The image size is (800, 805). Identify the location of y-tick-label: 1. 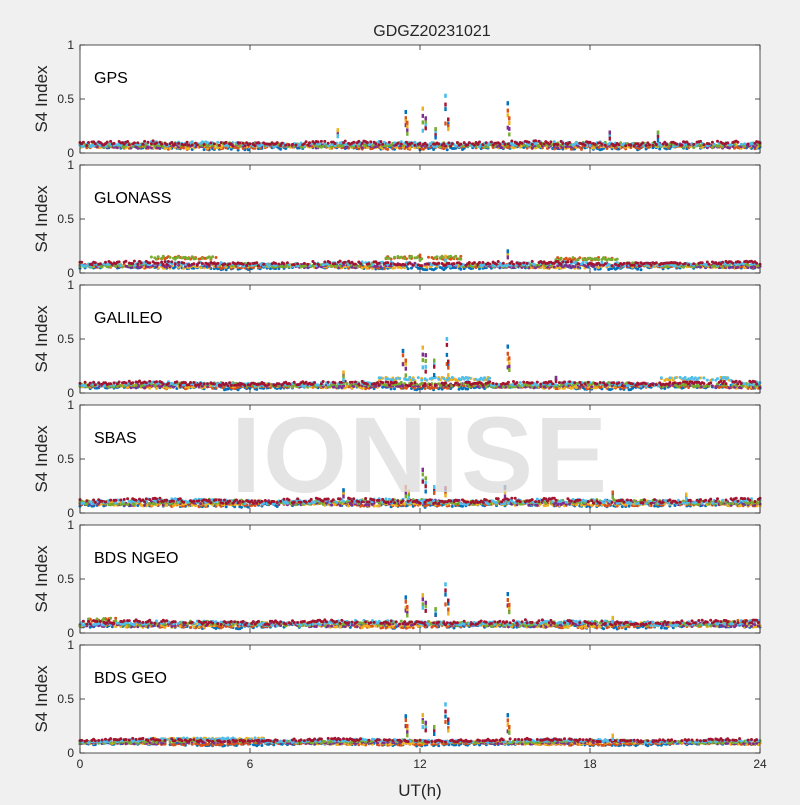
(70, 45).